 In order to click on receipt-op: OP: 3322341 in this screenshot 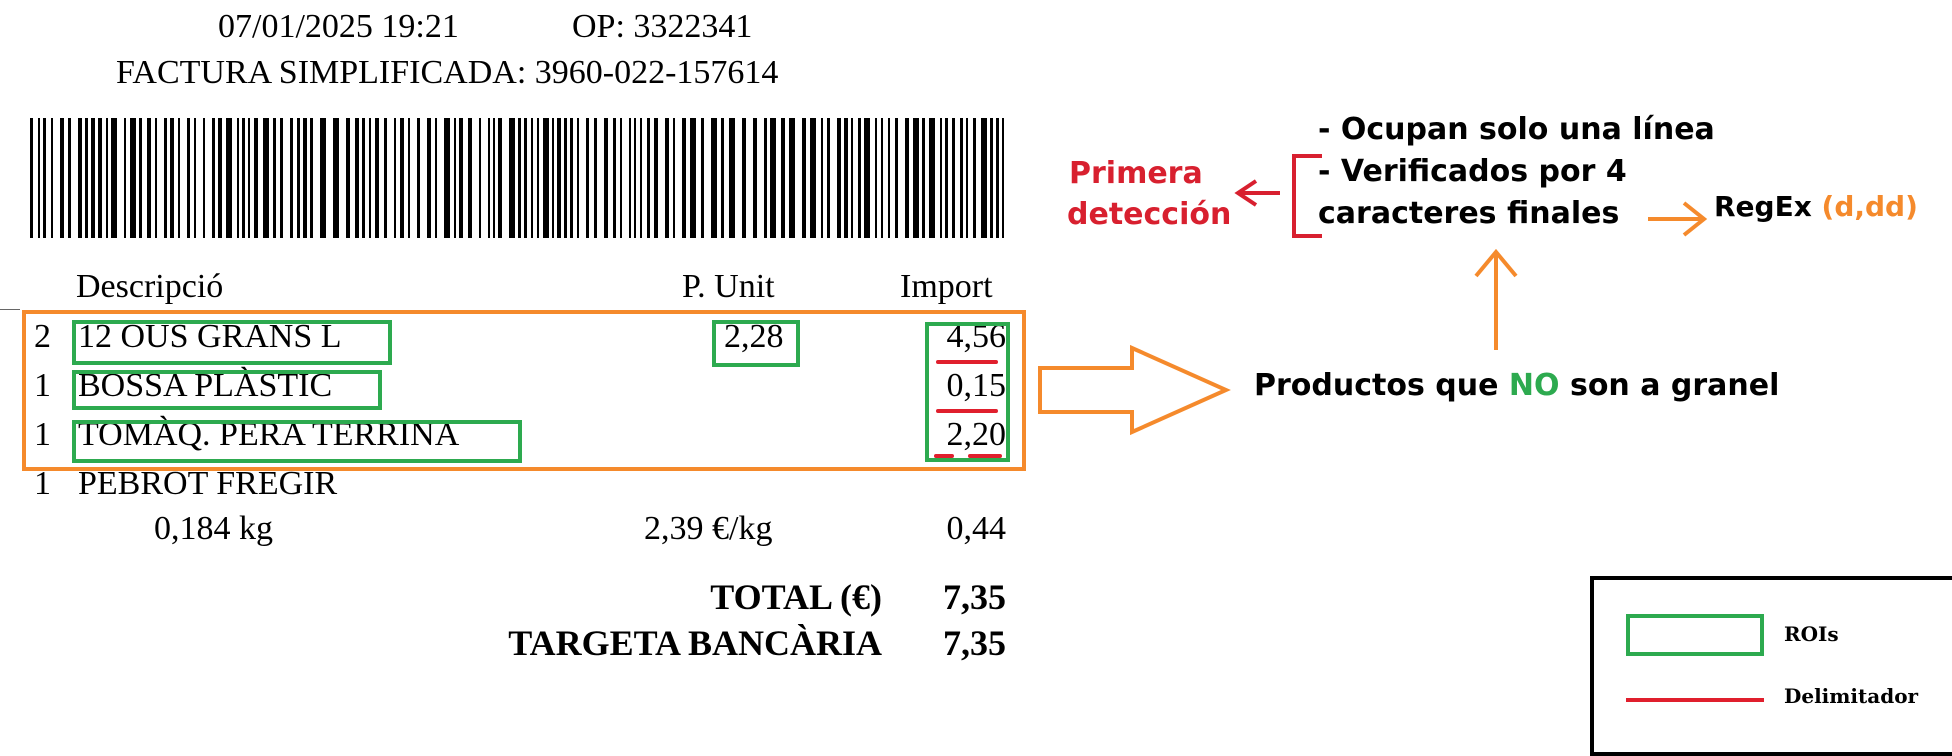, I will do `click(662, 26)`.